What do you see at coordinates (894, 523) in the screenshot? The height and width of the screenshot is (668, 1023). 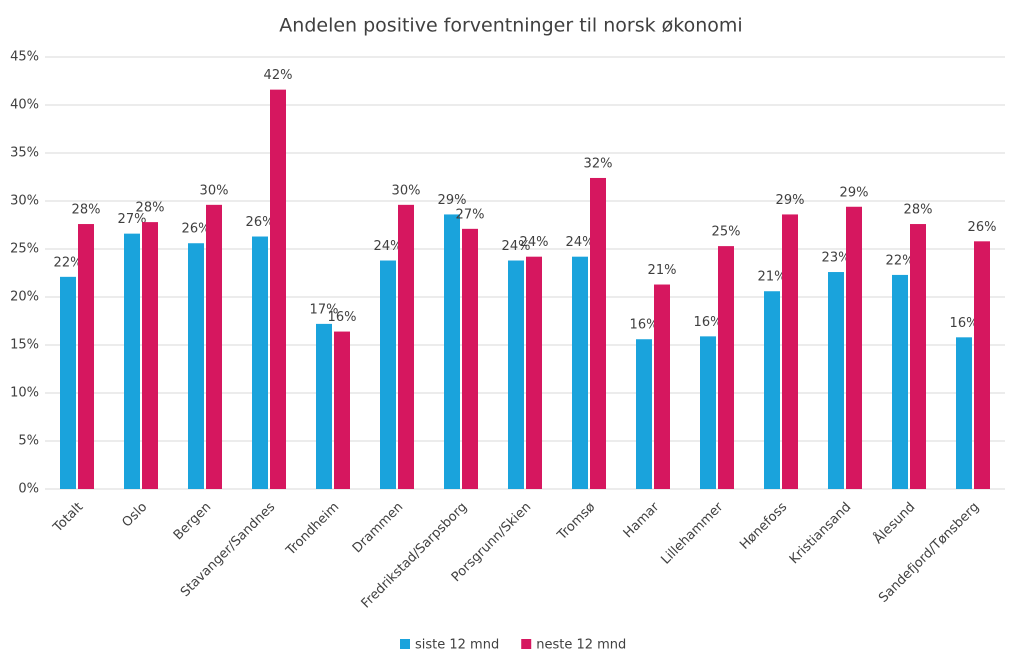 I see `x-tick-label: Ålesund` at bounding box center [894, 523].